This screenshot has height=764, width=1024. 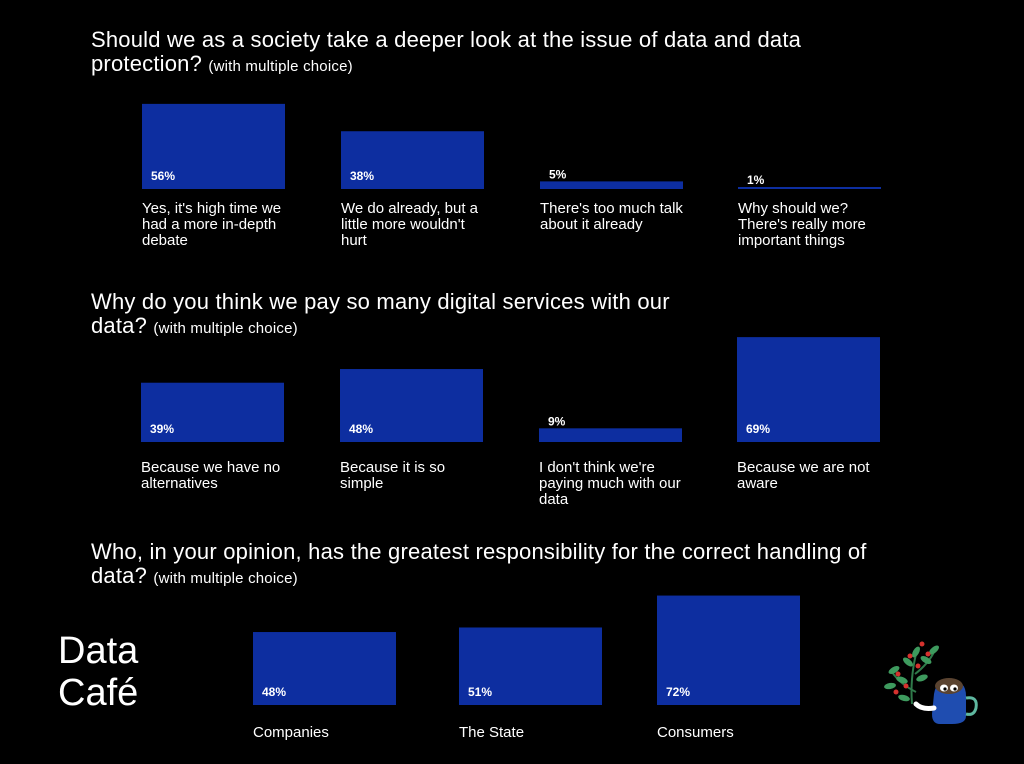 What do you see at coordinates (225, 578) in the screenshot?
I see `chart-3-subtitle: (with multiple choice)` at bounding box center [225, 578].